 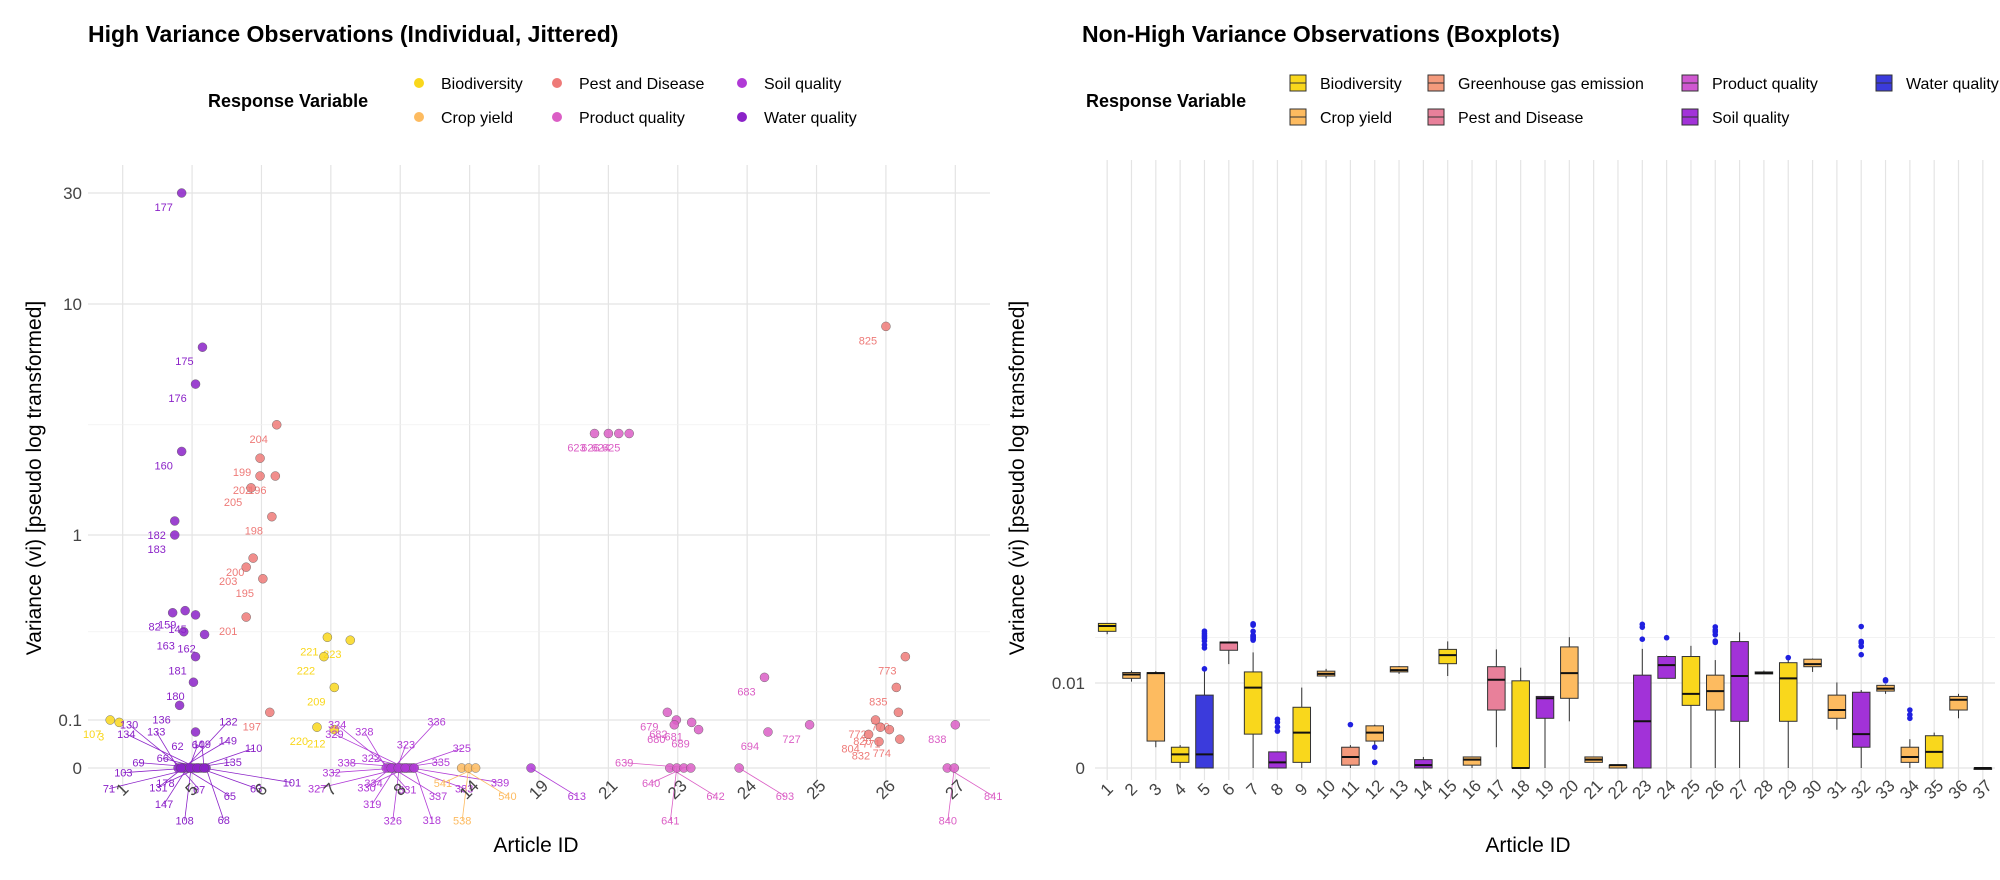 I want to click on x-tick-label: 13, so click(x=1398, y=789).